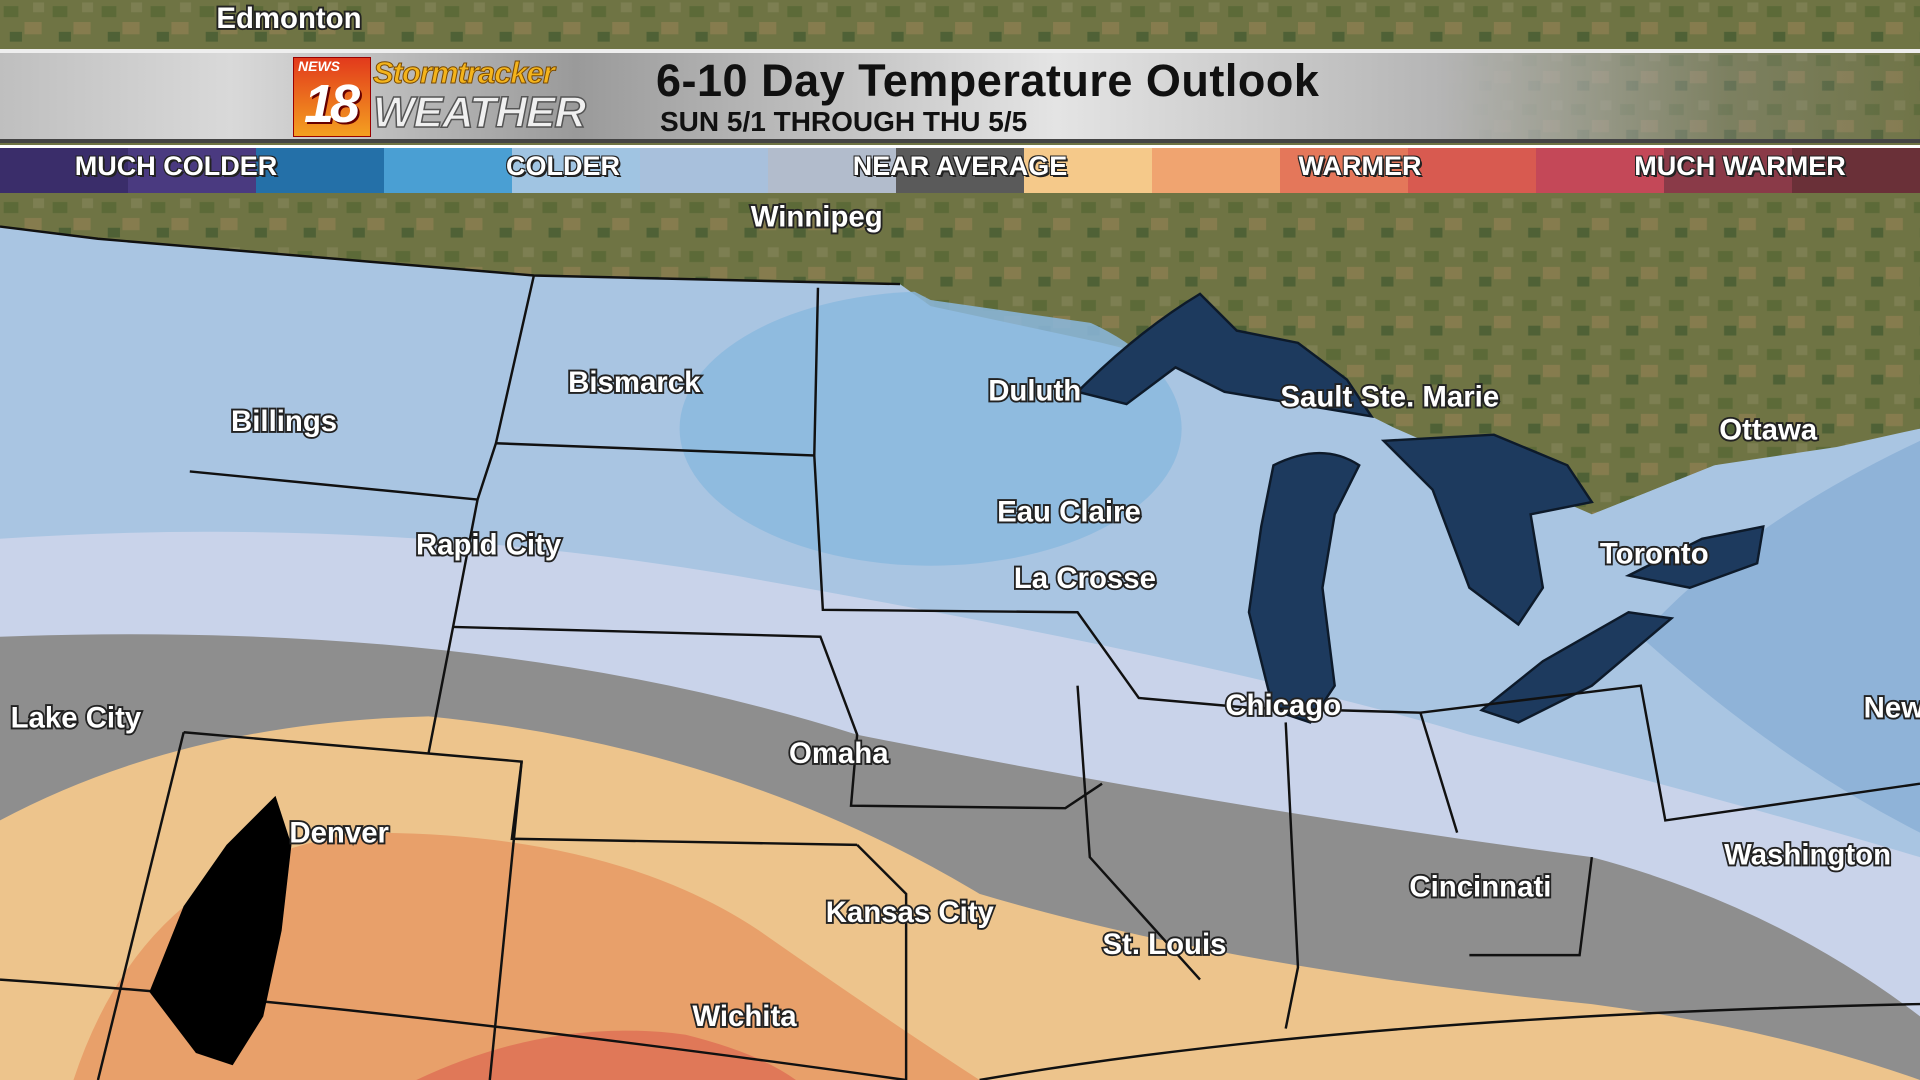 Image resolution: width=1920 pixels, height=1080 pixels. I want to click on city-label-denver: Denver, so click(339, 832).